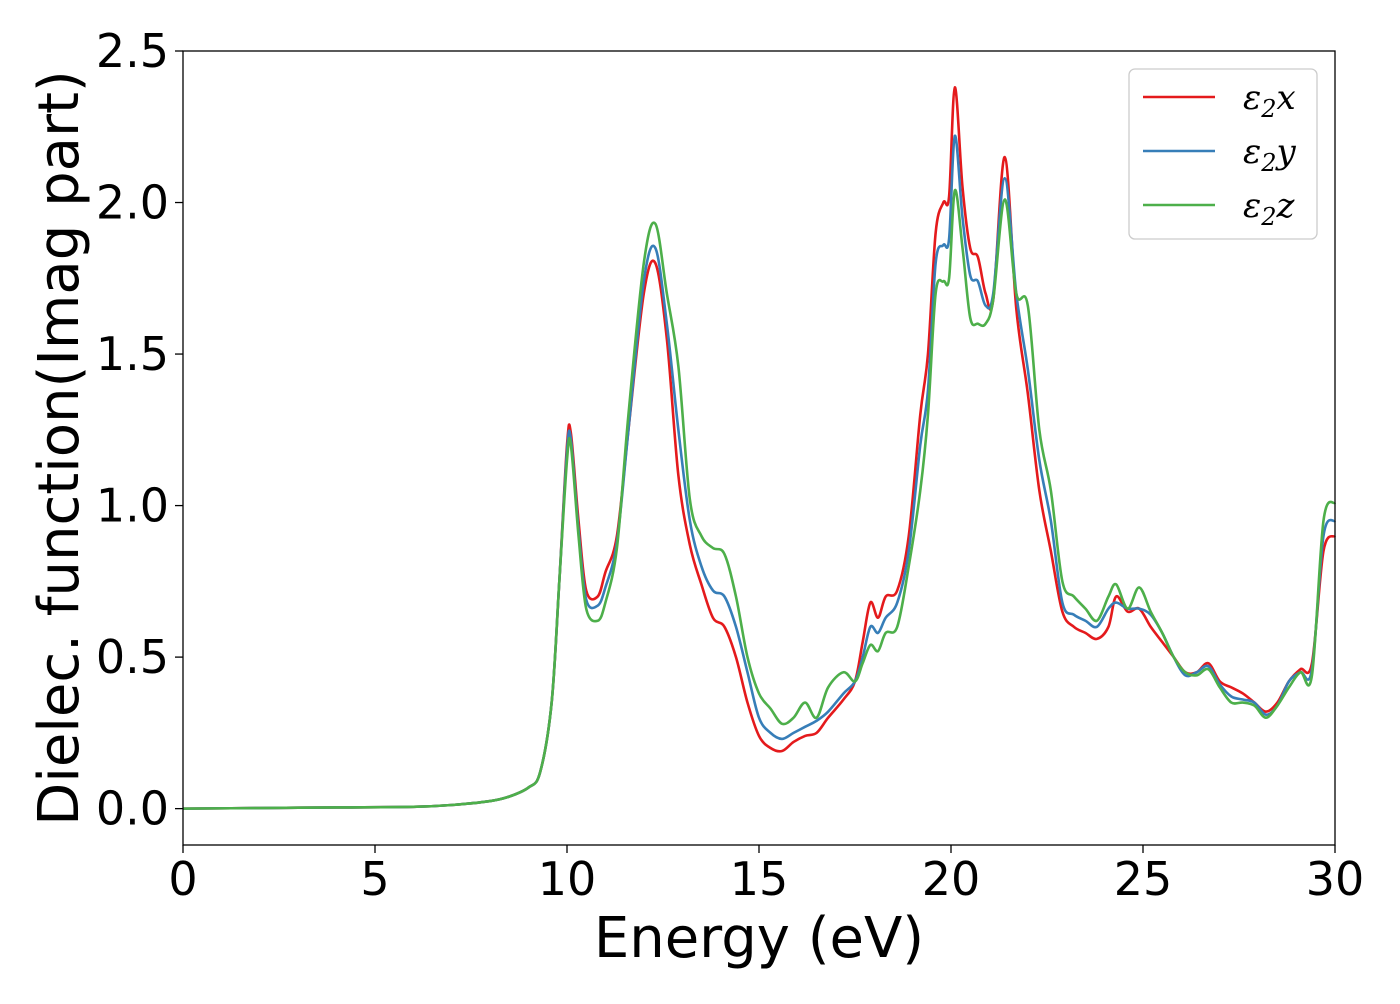 The height and width of the screenshot is (1004, 1400). Describe the element at coordinates (1143, 879) in the screenshot. I see `x-tick-label: 25` at that location.